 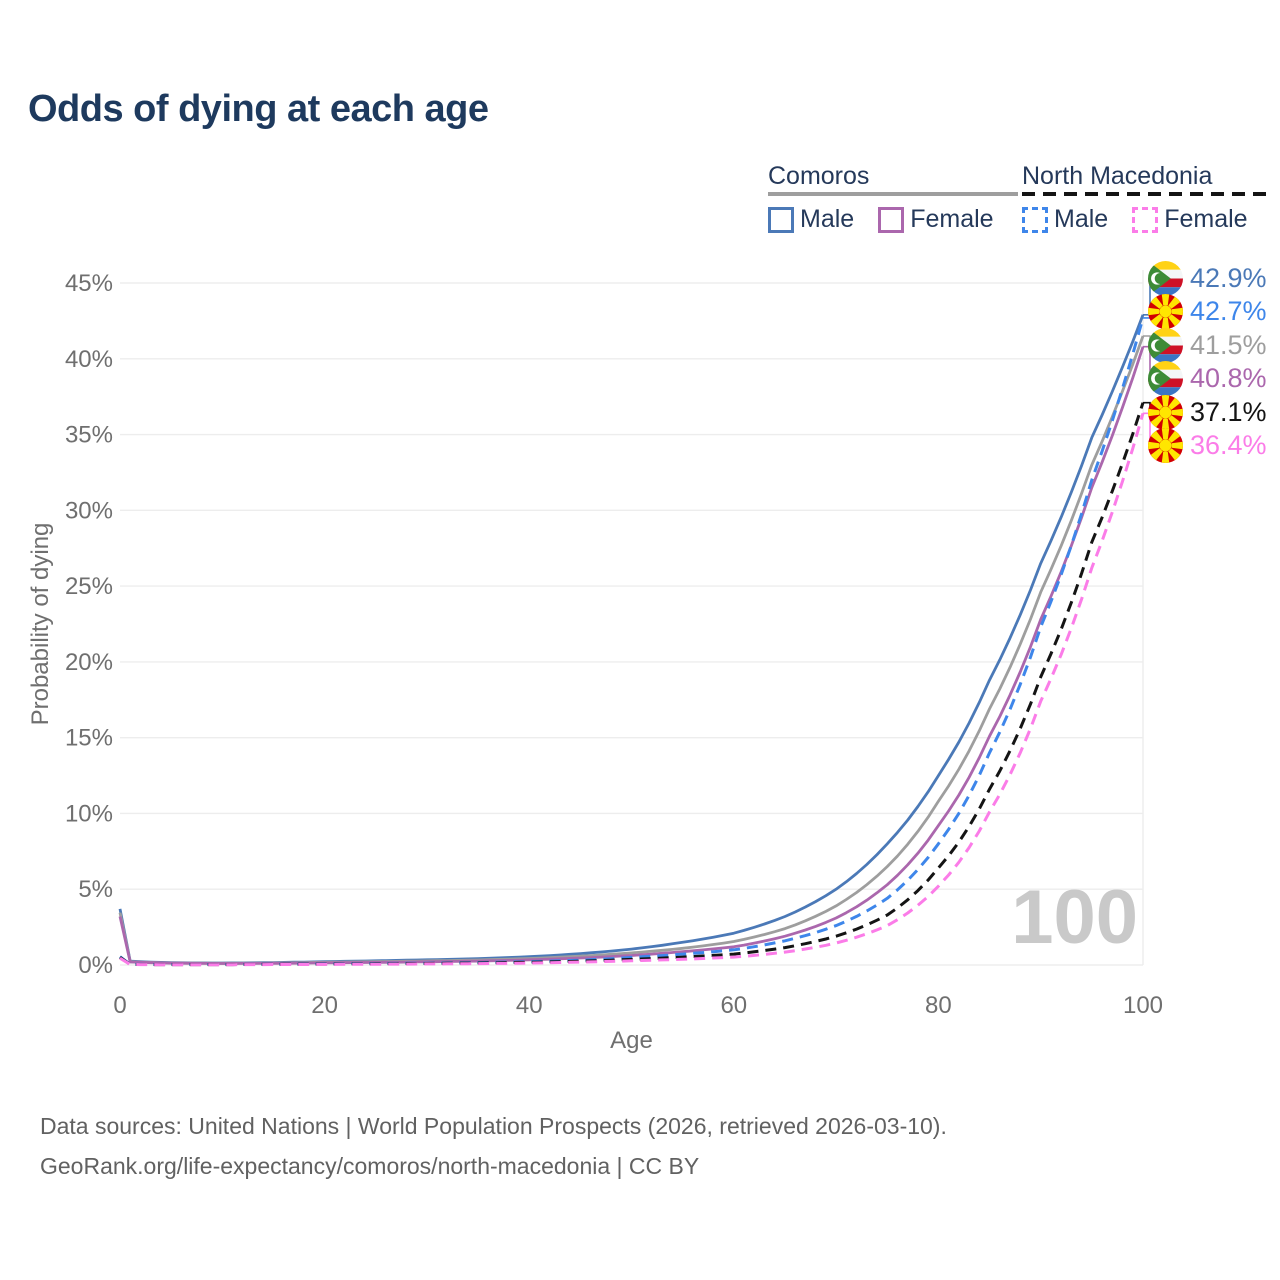 I want to click on hover-age-watermark: 100, so click(x=1074, y=917).